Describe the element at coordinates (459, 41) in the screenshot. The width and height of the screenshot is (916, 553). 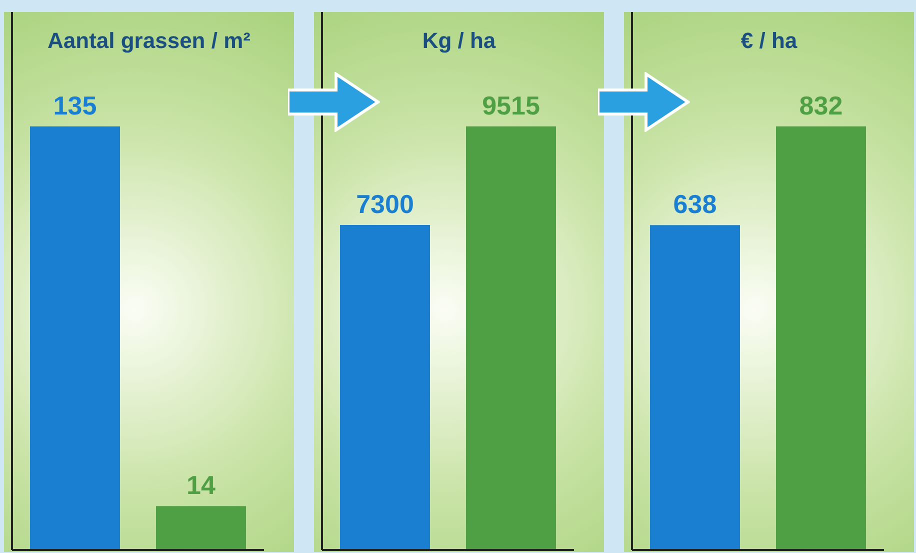
I see `chart-title: Kg / ha` at that location.